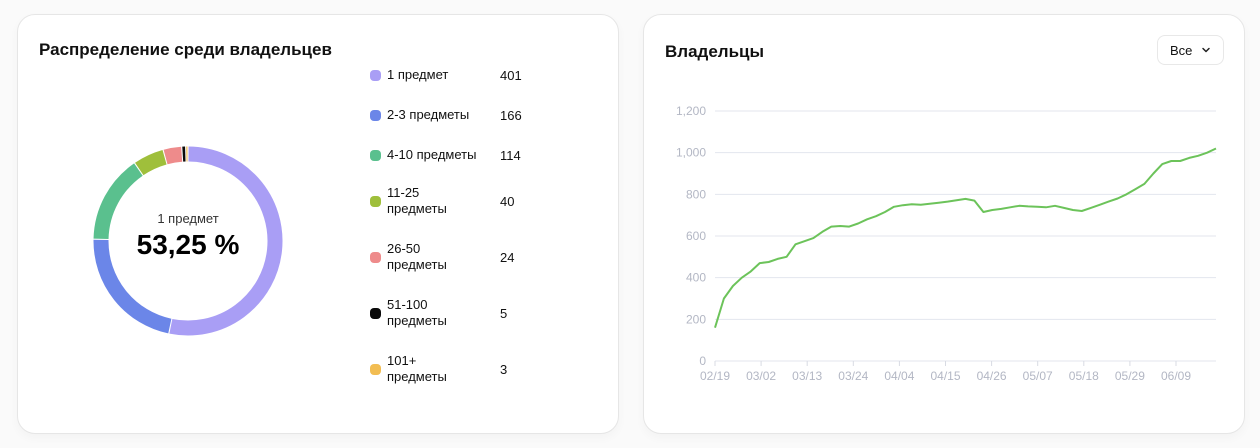 This screenshot has height=448, width=1260. Describe the element at coordinates (696, 319) in the screenshot. I see `y-tick-label: 200` at that location.